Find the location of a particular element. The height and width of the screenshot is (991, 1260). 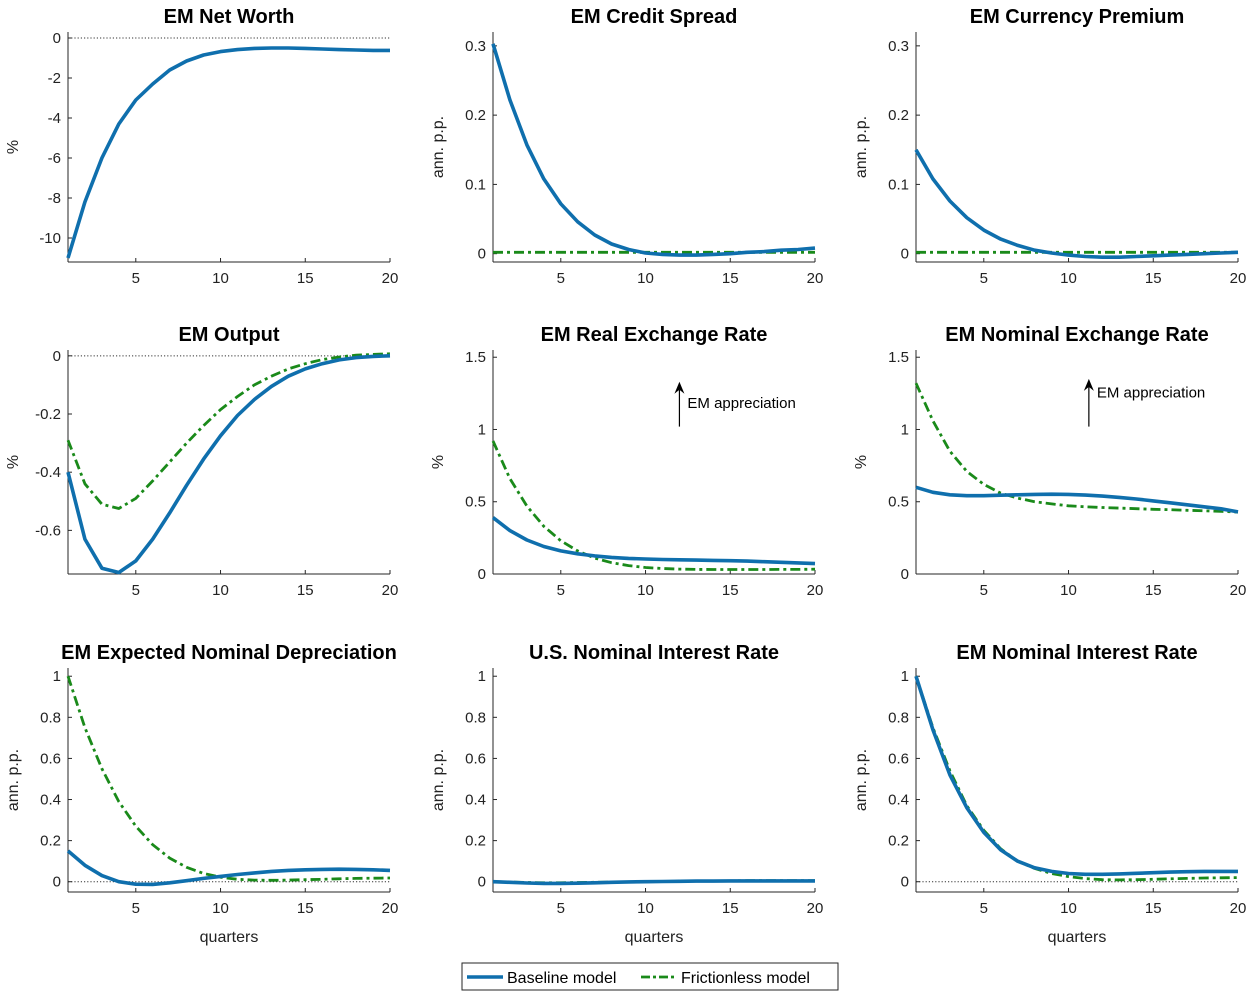

y-tick-label: -8 is located at coordinates (54, 198).